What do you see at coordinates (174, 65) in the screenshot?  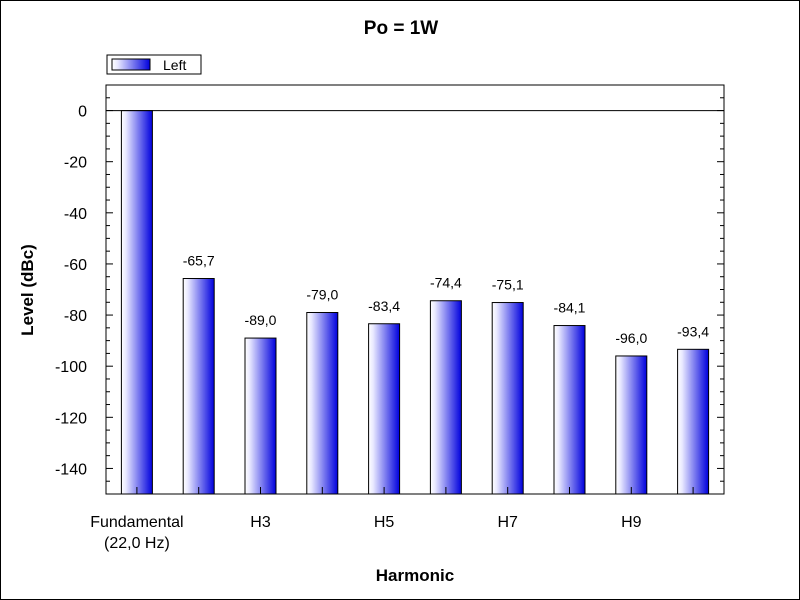 I see `legend-label: Left` at bounding box center [174, 65].